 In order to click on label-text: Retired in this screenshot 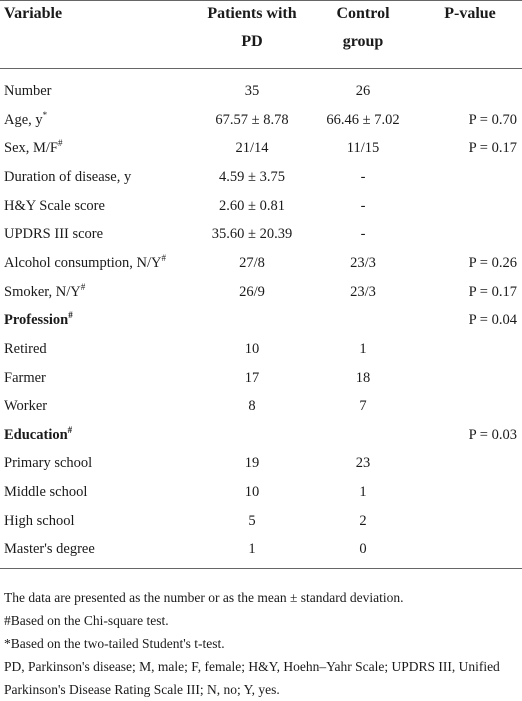, I will do `click(25, 348)`.